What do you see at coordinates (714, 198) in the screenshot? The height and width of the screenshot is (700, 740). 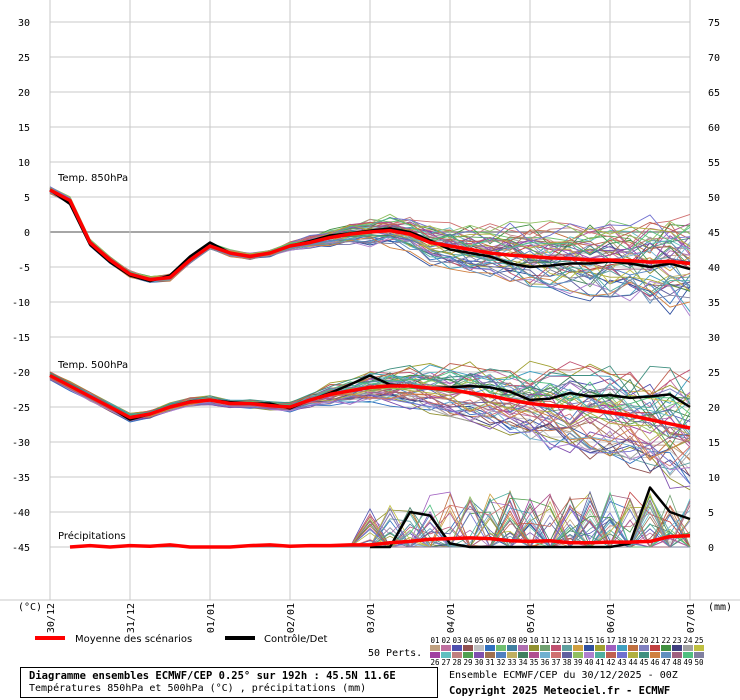 I see `right-tick-label: 50` at bounding box center [714, 198].